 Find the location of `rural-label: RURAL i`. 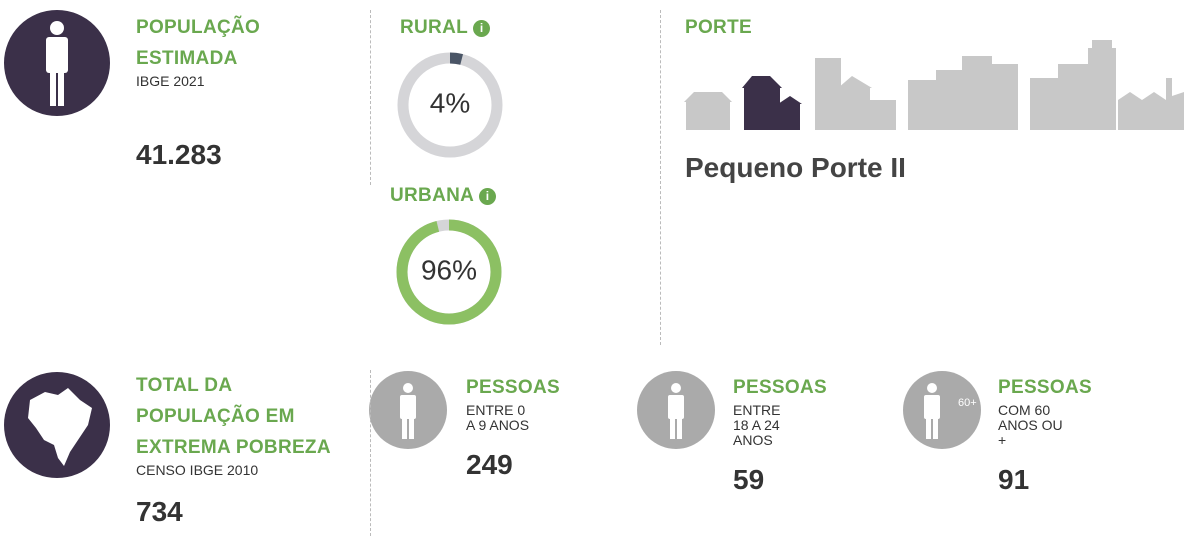

rural-label: RURAL i is located at coordinates (445, 27).